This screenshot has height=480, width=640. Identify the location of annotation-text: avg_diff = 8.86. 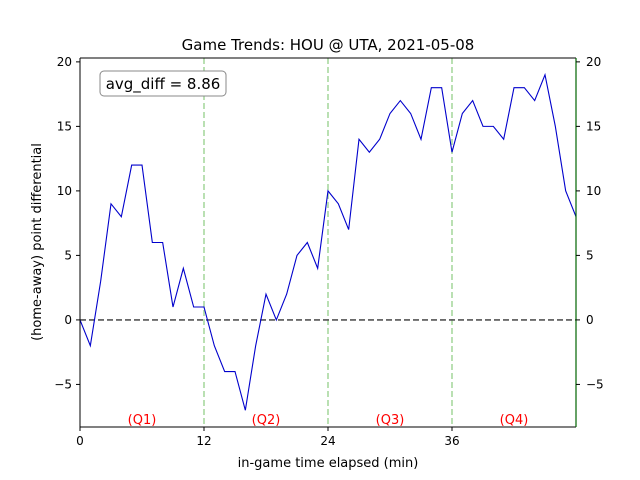
(163, 84).